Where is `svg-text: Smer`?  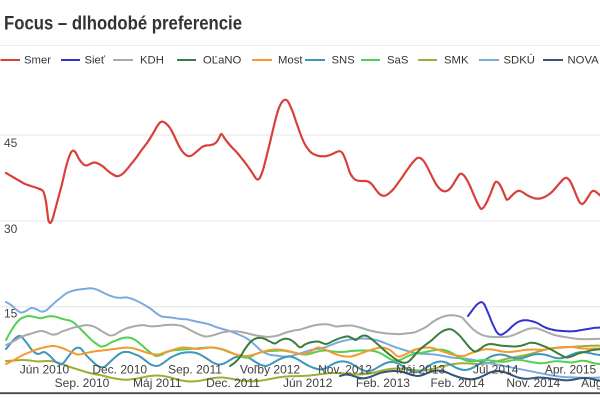 svg-text: Smer is located at coordinates (37, 61).